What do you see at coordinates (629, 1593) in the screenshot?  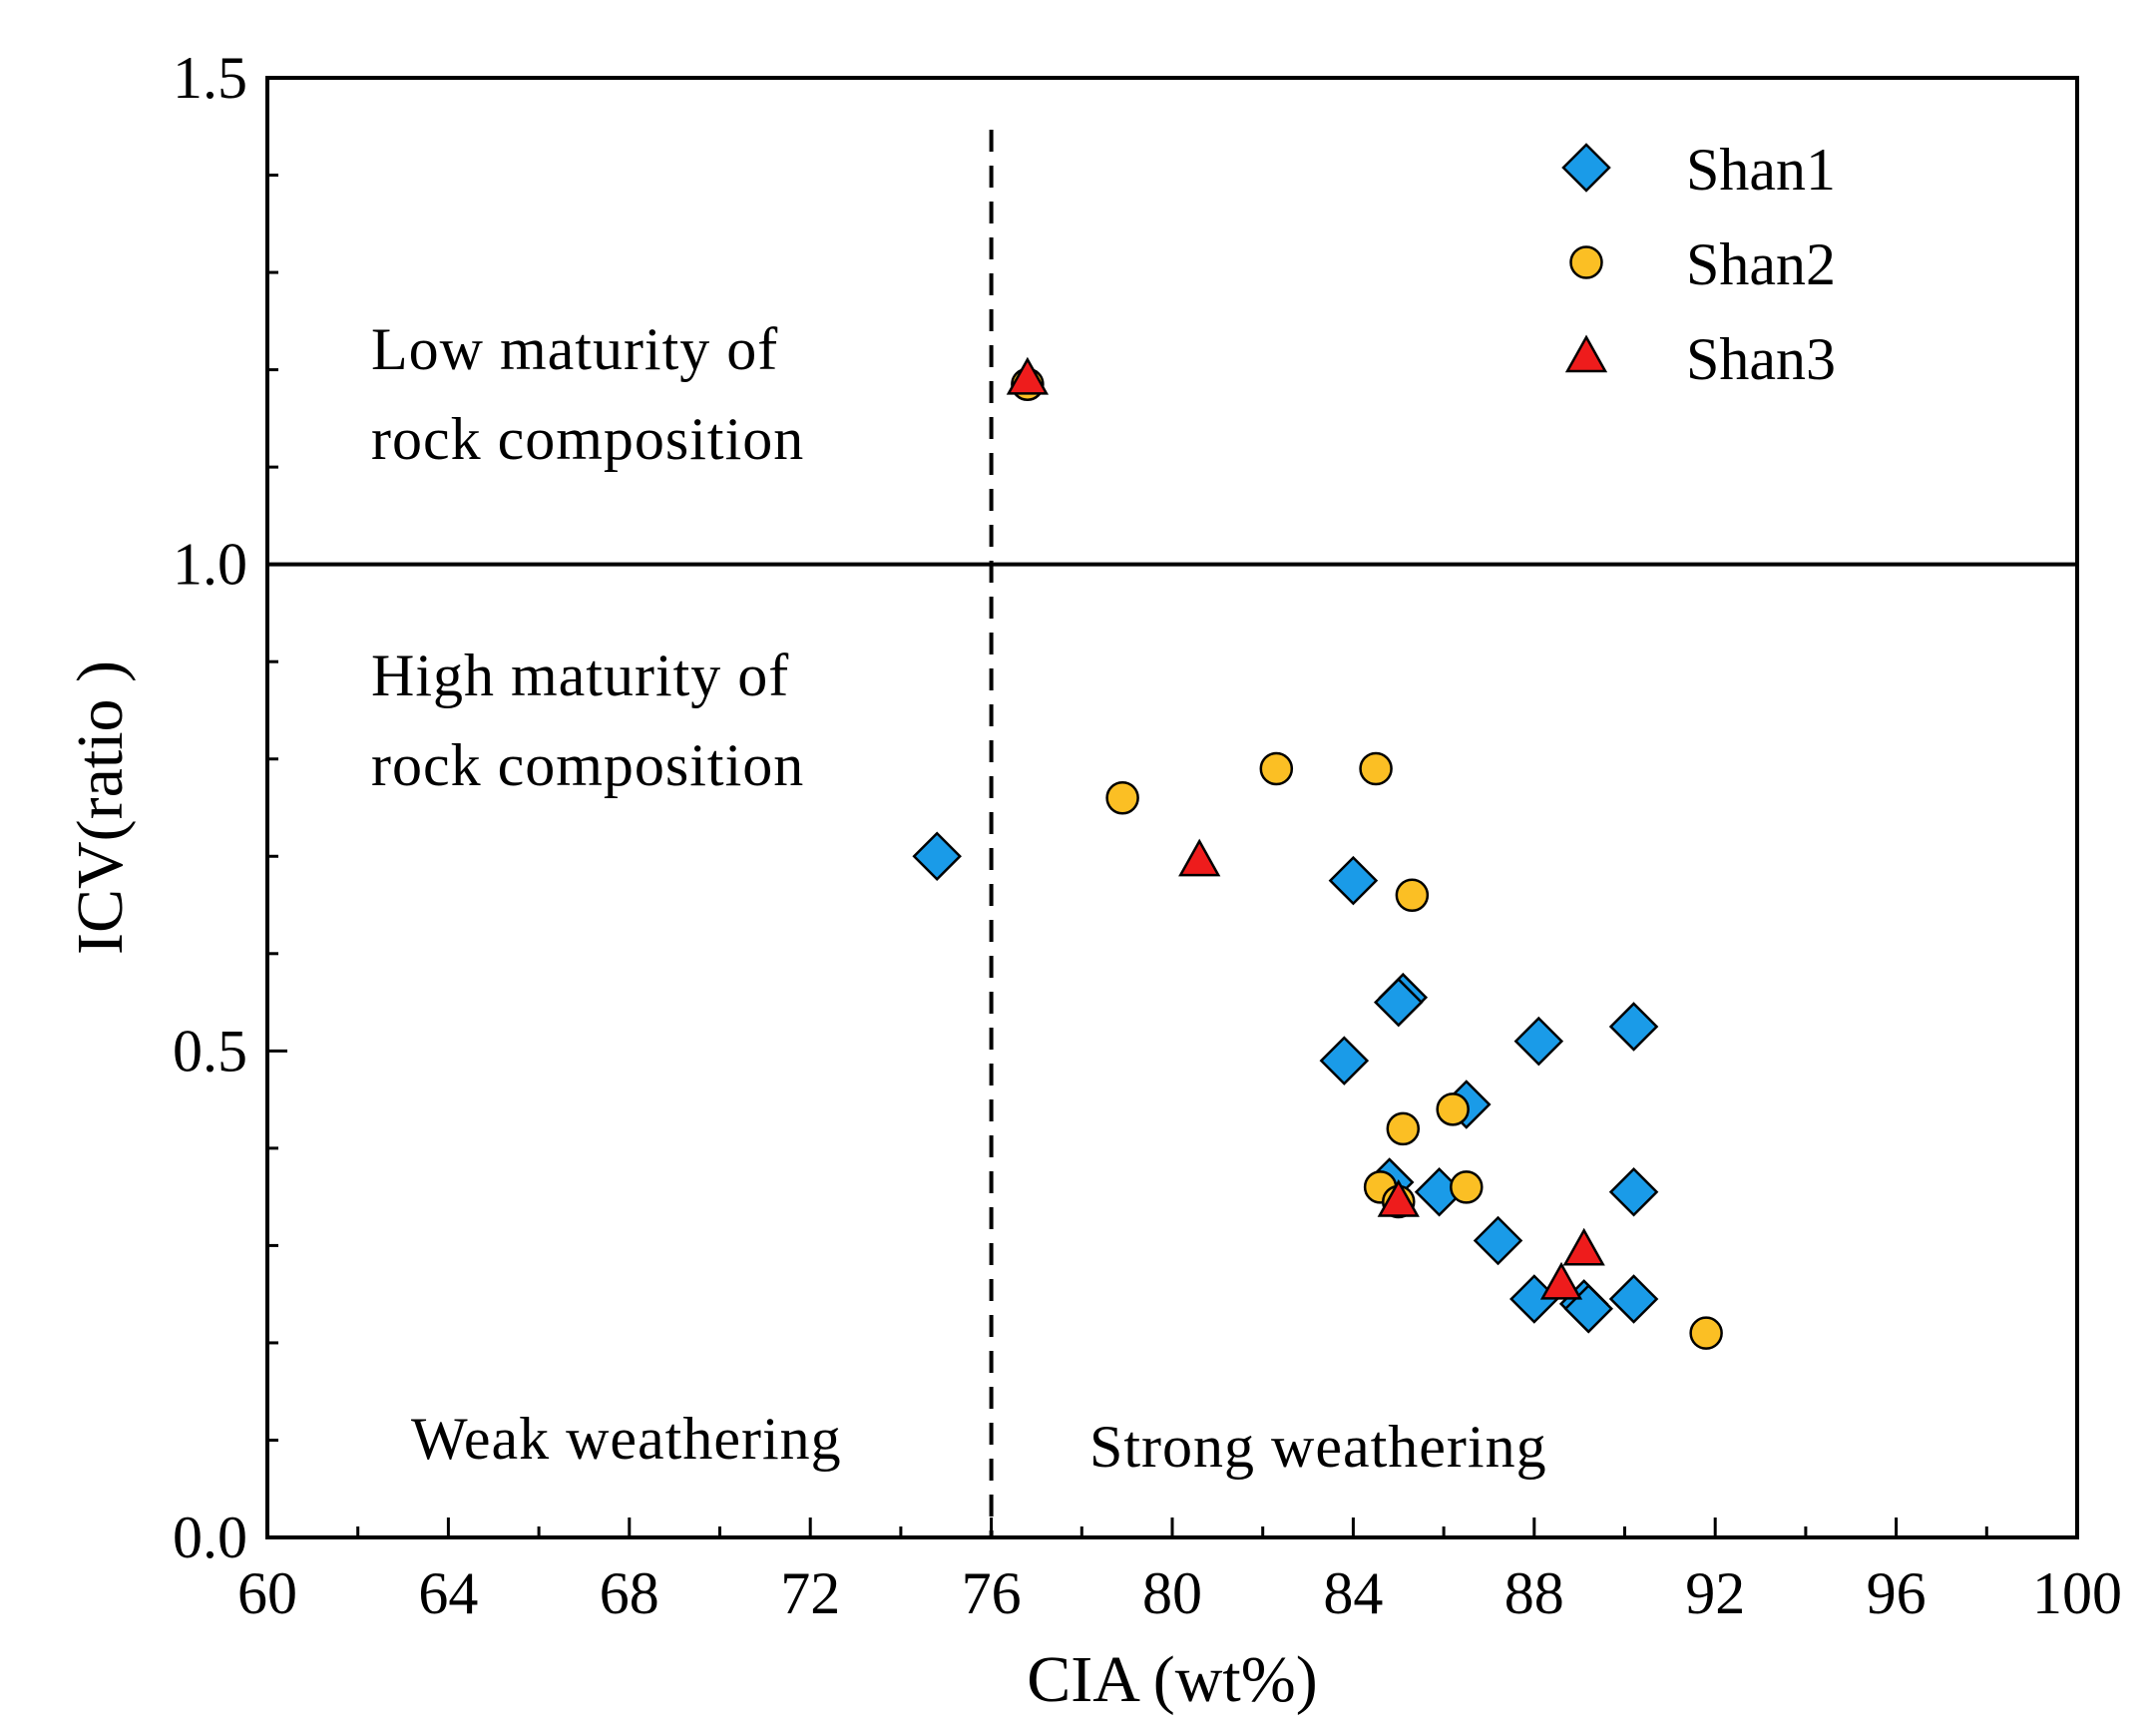 I see `x-tick-label: 68` at bounding box center [629, 1593].